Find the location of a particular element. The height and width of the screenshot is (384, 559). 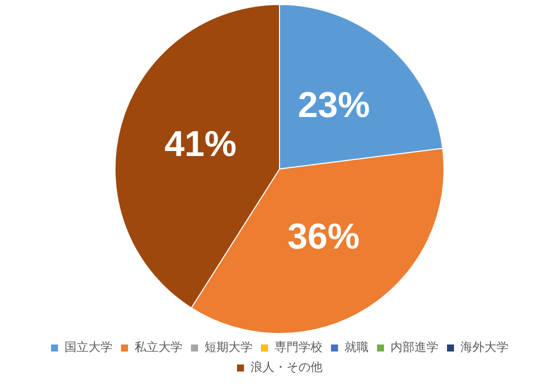

legend-label: 就職 is located at coordinates (356, 347).